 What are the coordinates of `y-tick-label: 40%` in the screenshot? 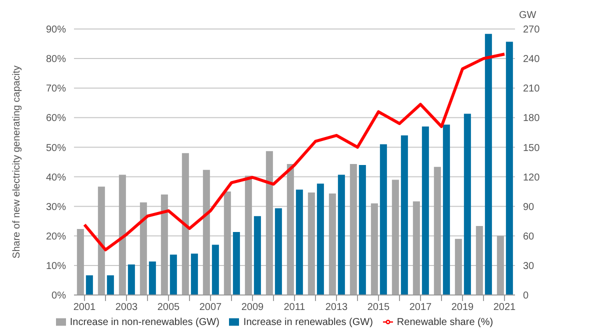 It's located at (56, 178).